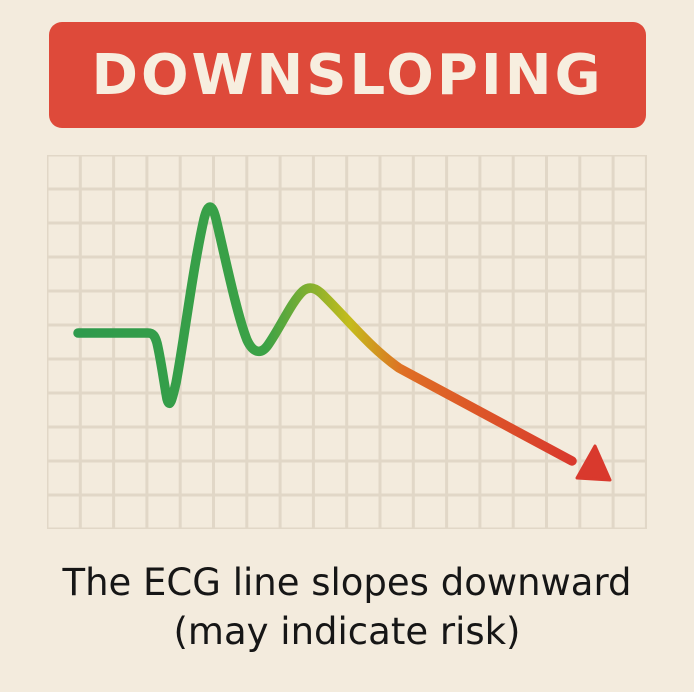  I want to click on title-banner: DOWNSLOPING, so click(347, 75).